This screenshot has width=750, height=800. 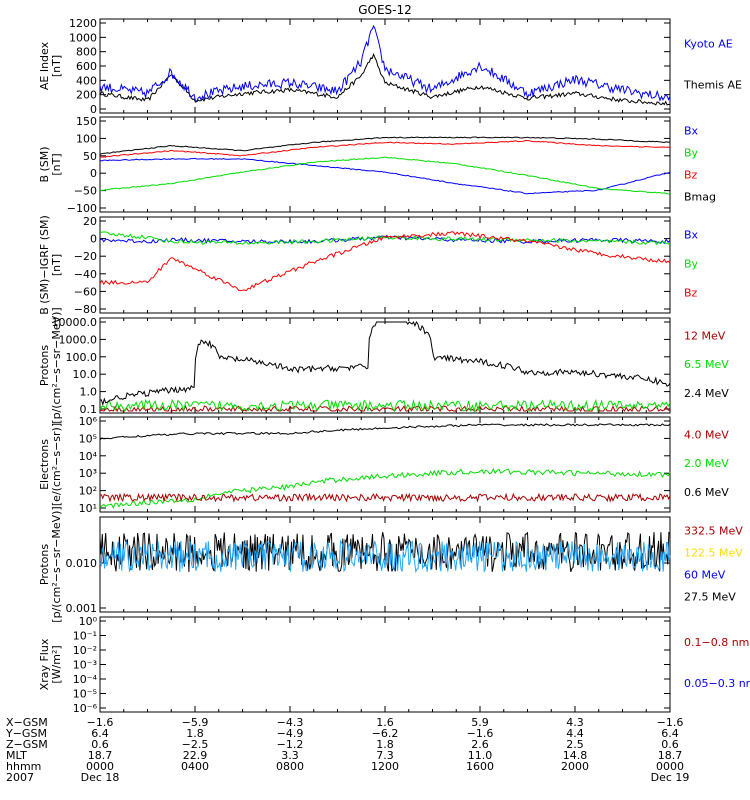 I want to click on series-0-6-mev, so click(x=385, y=432).